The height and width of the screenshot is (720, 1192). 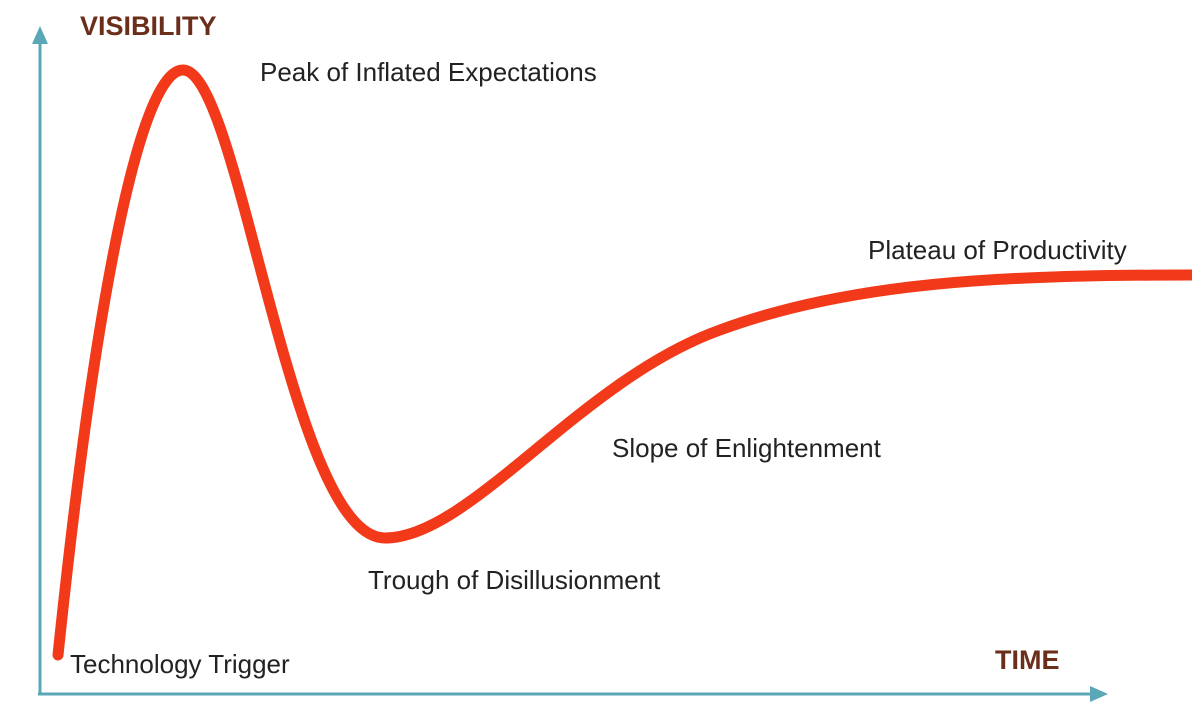 I want to click on y-axis-arrow, so click(x=40, y=35).